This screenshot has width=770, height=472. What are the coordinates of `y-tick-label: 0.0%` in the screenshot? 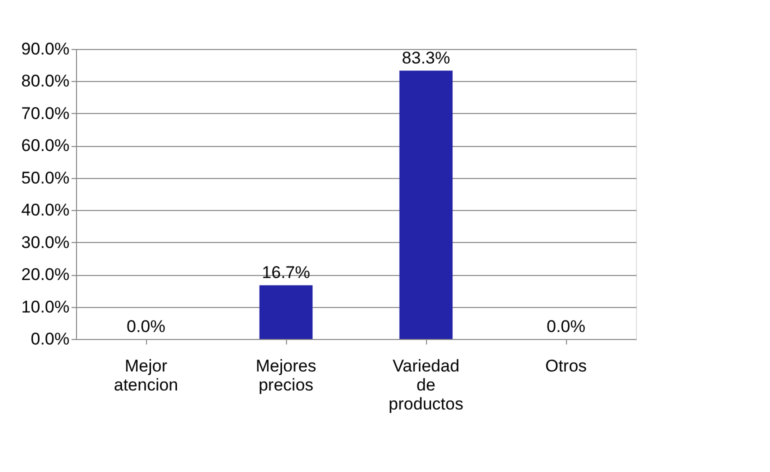 It's located at (50, 339).